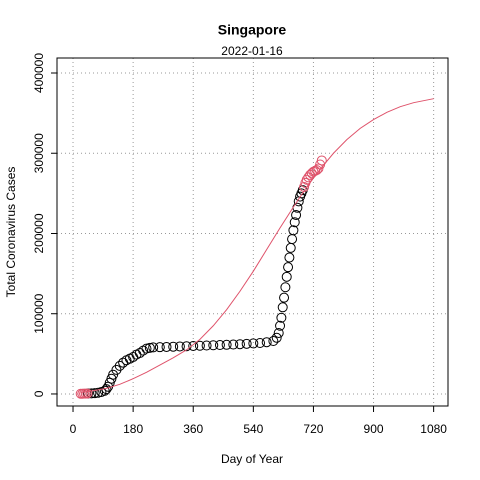 This screenshot has width=480, height=480. Describe the element at coordinates (11, 232) in the screenshot. I see `y-axis-label: Total Coronavirus Cases` at that location.